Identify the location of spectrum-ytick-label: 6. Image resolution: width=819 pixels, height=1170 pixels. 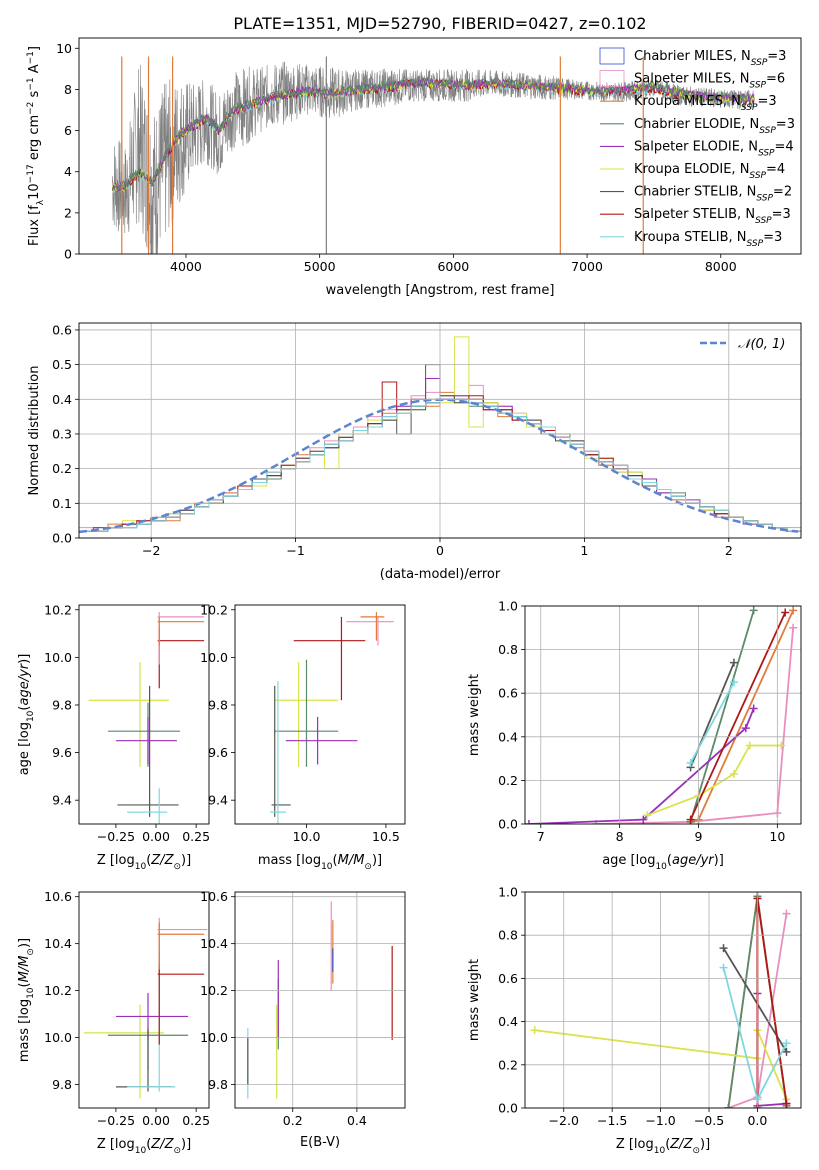
(68, 130).